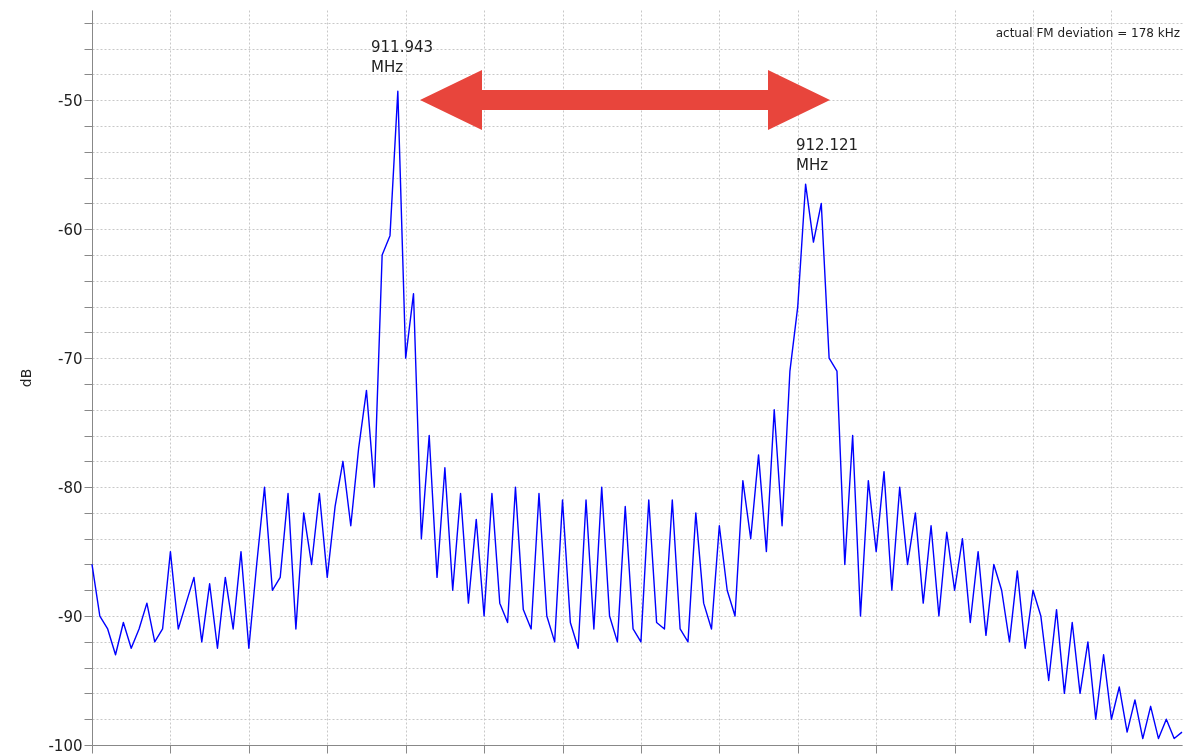 The image size is (1198, 754). What do you see at coordinates (26, 378) in the screenshot?
I see `y-axis-title: dB` at bounding box center [26, 378].